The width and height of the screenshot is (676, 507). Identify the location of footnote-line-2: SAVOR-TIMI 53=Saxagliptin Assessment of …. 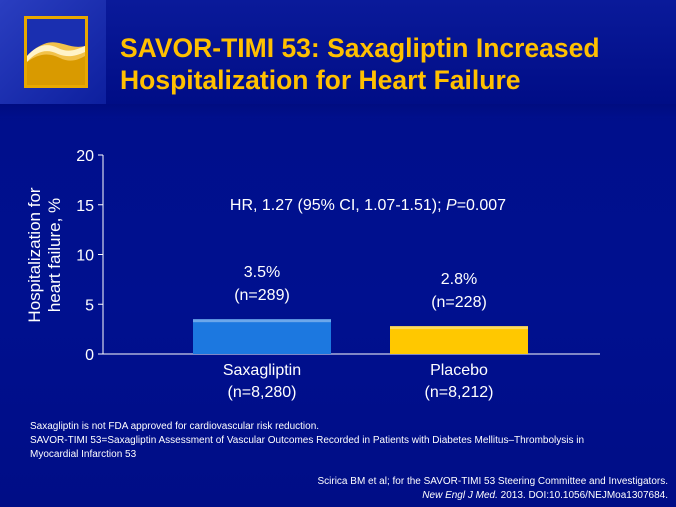
(307, 440).